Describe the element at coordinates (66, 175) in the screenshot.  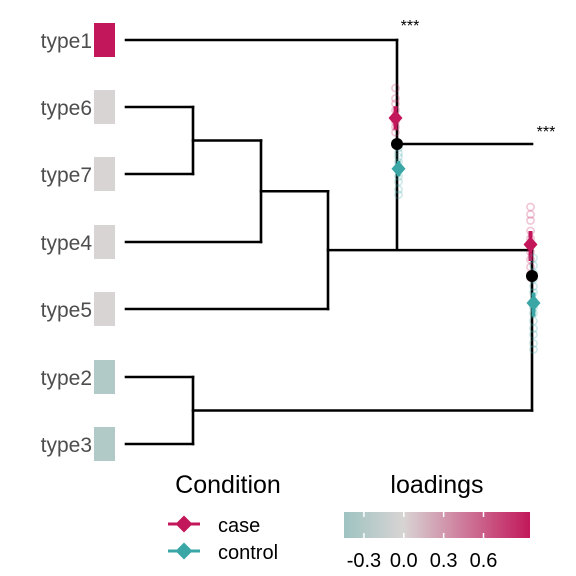
I see `tip-label: type7` at that location.